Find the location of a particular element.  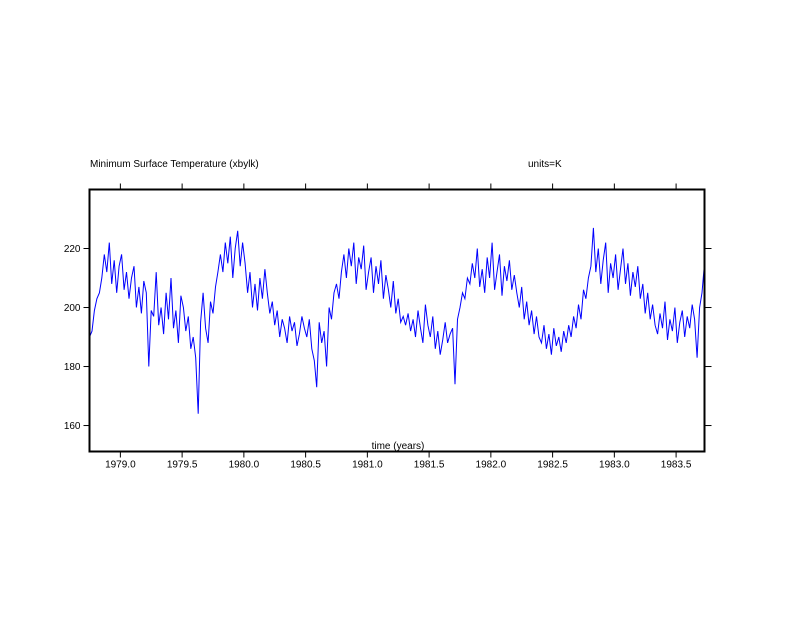

x-tick-label: 1981.0 is located at coordinates (367, 465).